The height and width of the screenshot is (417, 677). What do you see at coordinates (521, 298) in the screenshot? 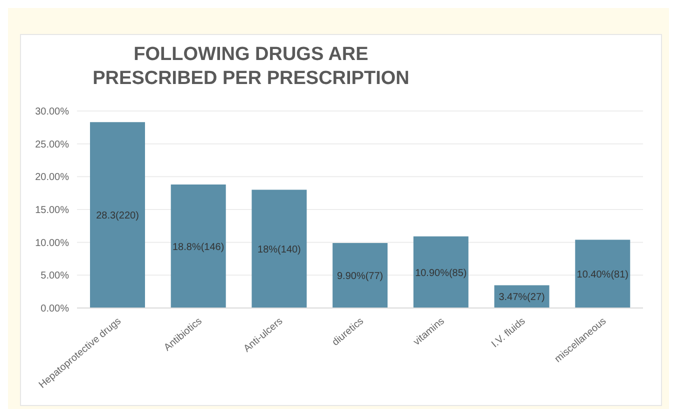
I see `data-label: 3.47%(27)` at bounding box center [521, 298].